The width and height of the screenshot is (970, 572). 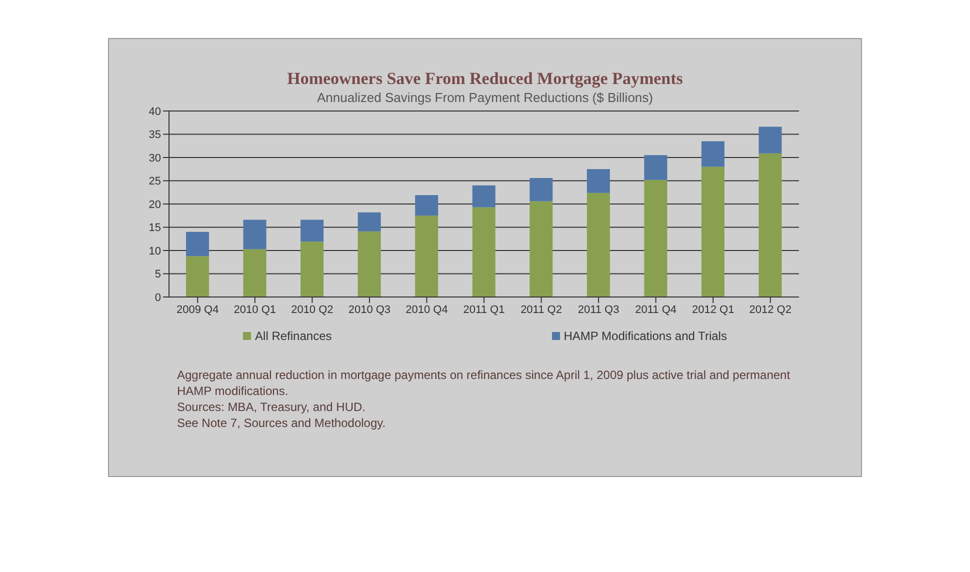 I want to click on legend-label: All Refinances, so click(x=293, y=336).